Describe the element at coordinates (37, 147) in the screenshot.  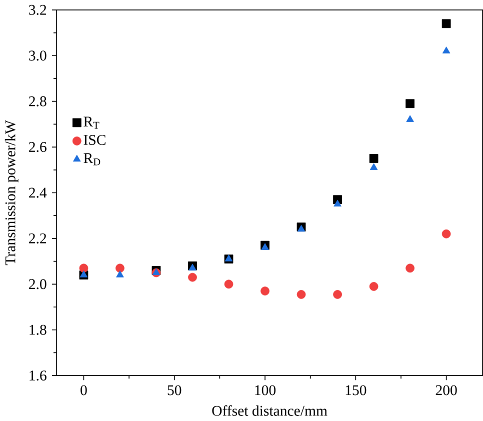
I see `y-tick-label: 2.6` at that location.